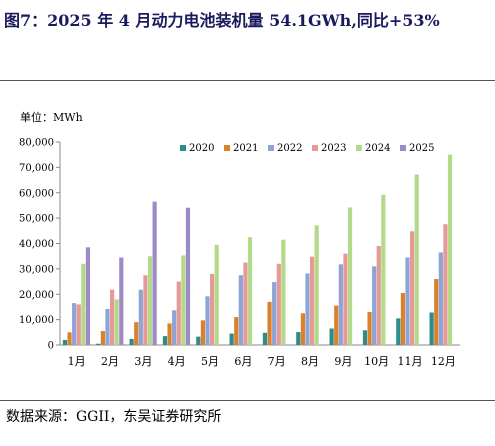 Image resolution: width=495 pixels, height=446 pixels. Describe the element at coordinates (277, 361) in the screenshot. I see `x-tick-label: 7月` at that location.